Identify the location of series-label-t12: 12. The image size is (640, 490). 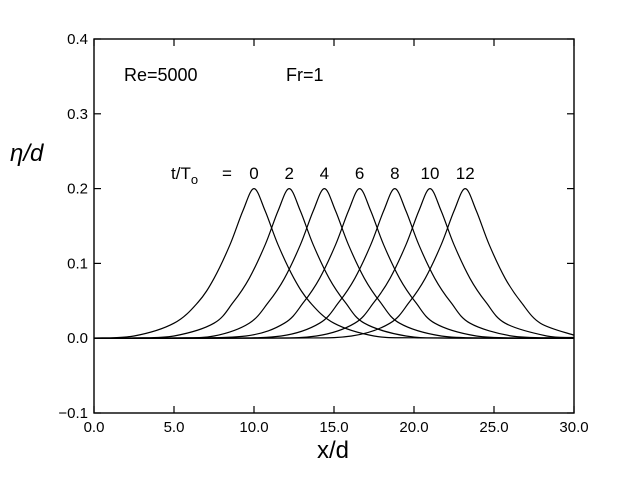
(465, 173).